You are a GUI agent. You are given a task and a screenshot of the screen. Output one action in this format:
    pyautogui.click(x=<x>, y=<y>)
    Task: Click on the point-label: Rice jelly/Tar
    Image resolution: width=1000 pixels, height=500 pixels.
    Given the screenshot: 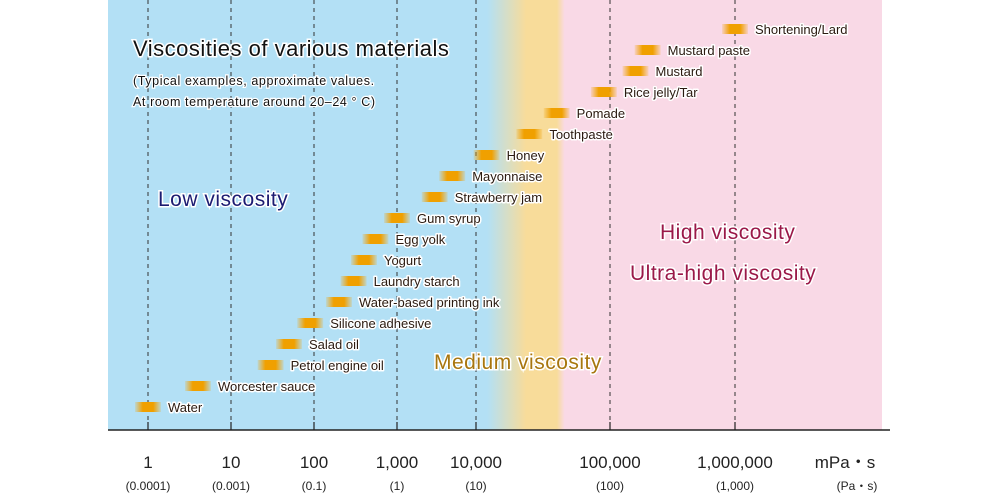 What is the action you would take?
    pyautogui.click(x=661, y=92)
    